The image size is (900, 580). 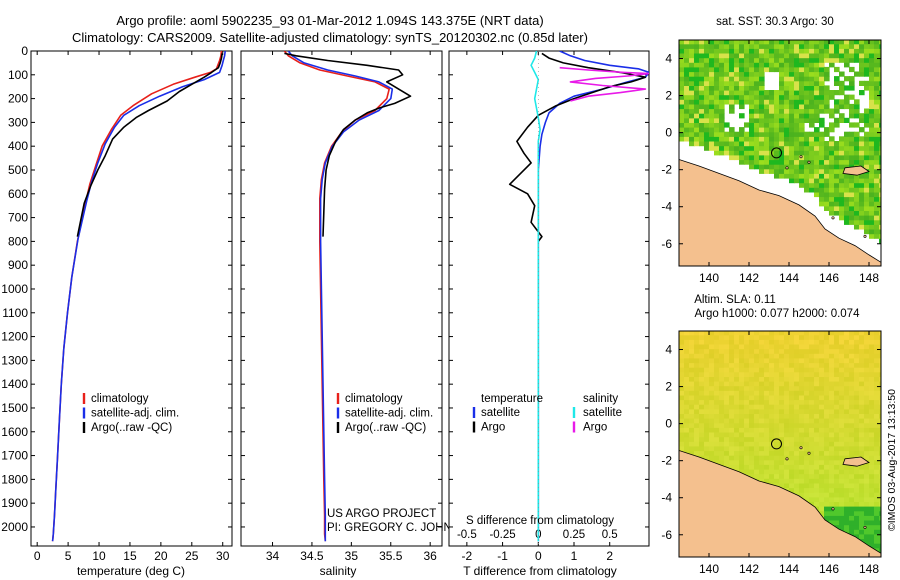 I want to click on salinity-xlabel: salinity, so click(x=338, y=571).